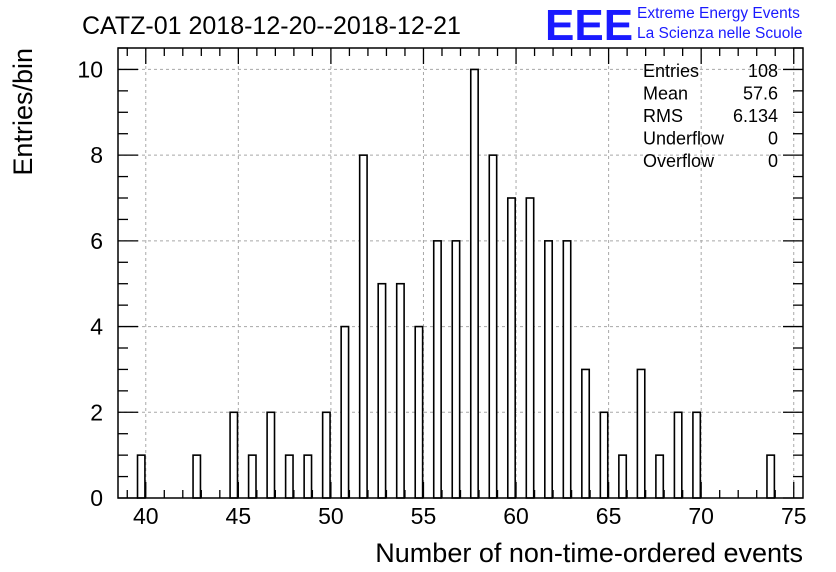 This screenshot has width=836, height=572. Describe the element at coordinates (96, 498) in the screenshot. I see `y-tick-label: 0` at that location.